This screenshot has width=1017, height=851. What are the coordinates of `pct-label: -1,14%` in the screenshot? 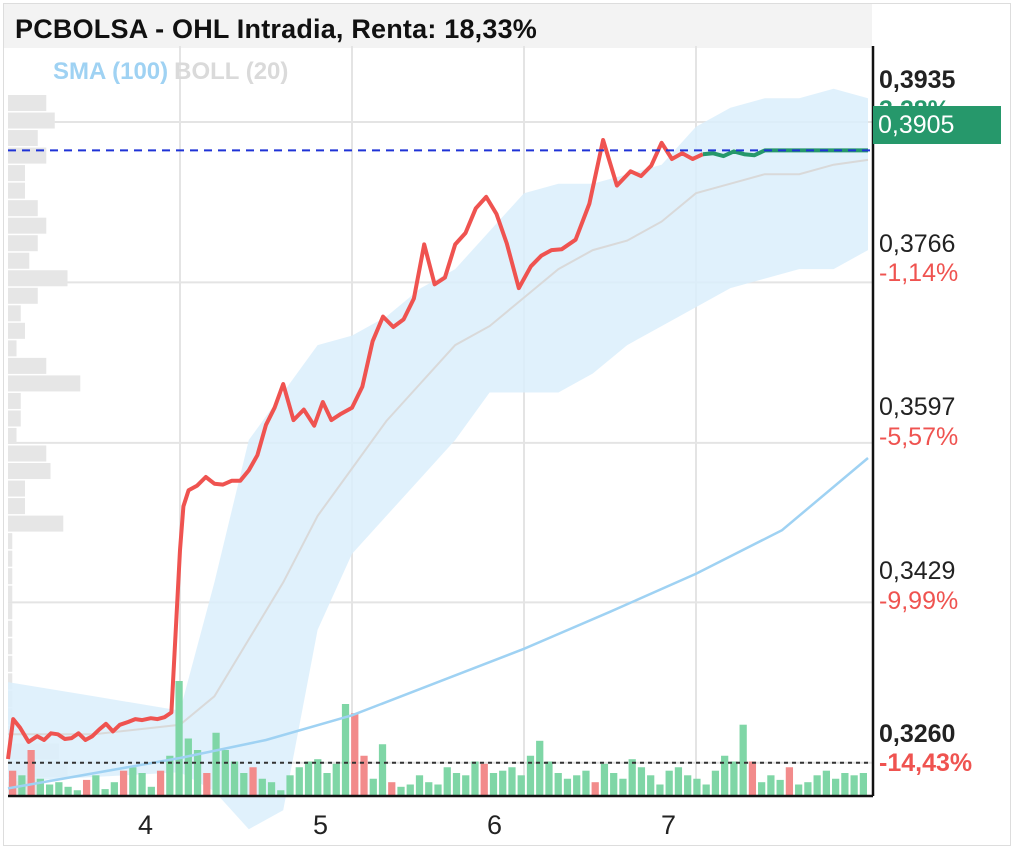 It's located at (919, 273).